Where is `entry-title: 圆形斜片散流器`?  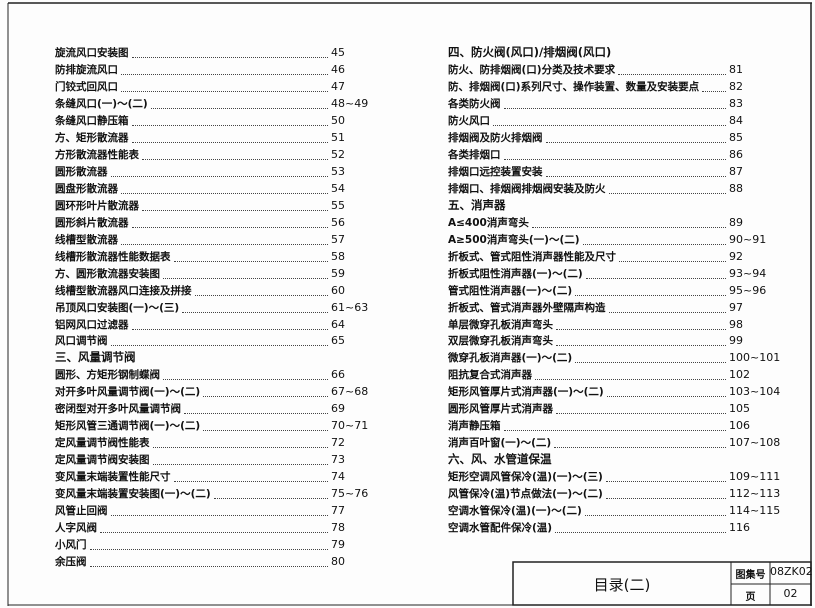
entry-title: 圆形斜片散流器 is located at coordinates (92, 222).